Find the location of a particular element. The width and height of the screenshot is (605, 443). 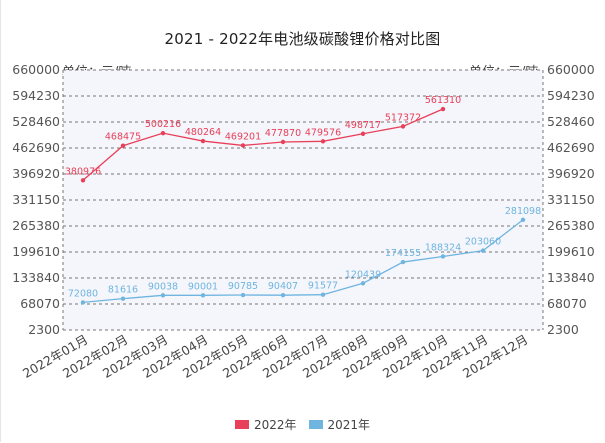

data-label: 380976 is located at coordinates (83, 171).